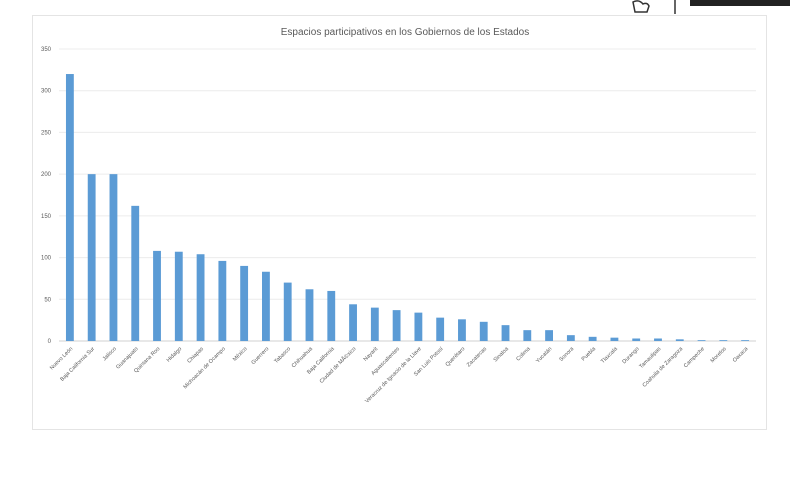  Describe the element at coordinates (544, 355) in the screenshot. I see `x-tick-label: Yucatán` at that location.